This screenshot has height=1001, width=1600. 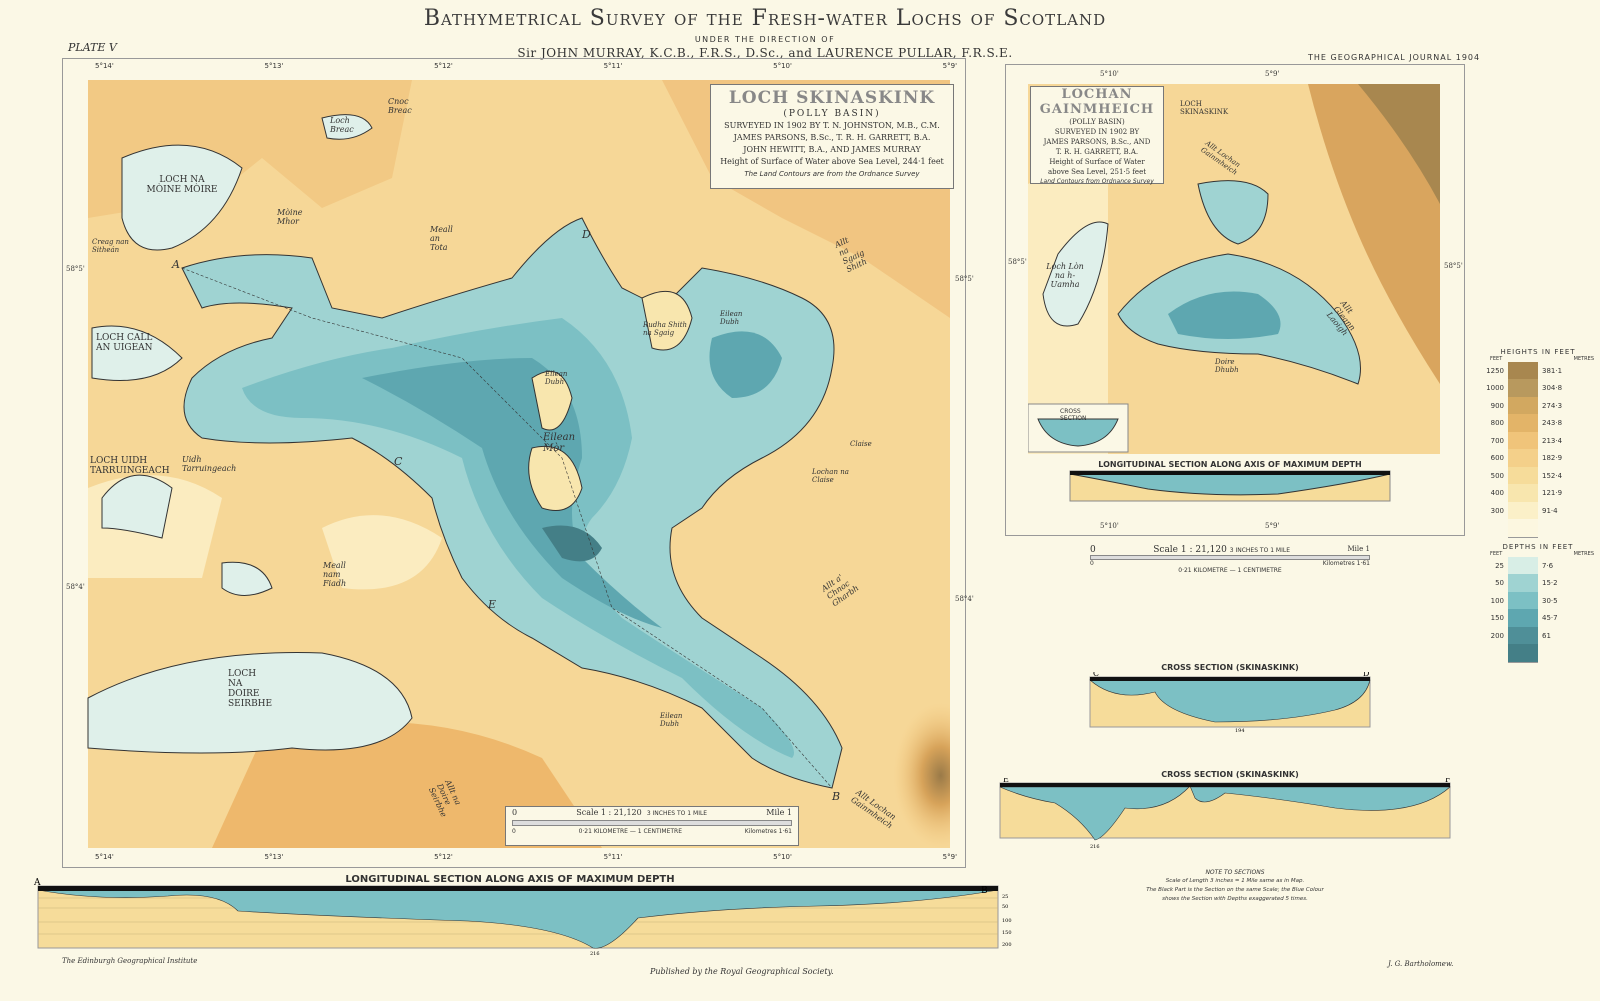 I want to click on longitude-ticks-top: 5°14' 5°13' 5°12' 5°11' 5°10' 5°9', so click(x=526, y=66).